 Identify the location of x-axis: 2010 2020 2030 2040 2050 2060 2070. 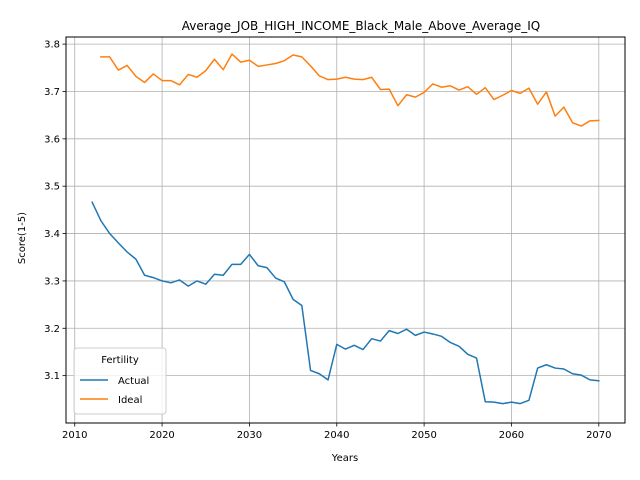
(337, 432).